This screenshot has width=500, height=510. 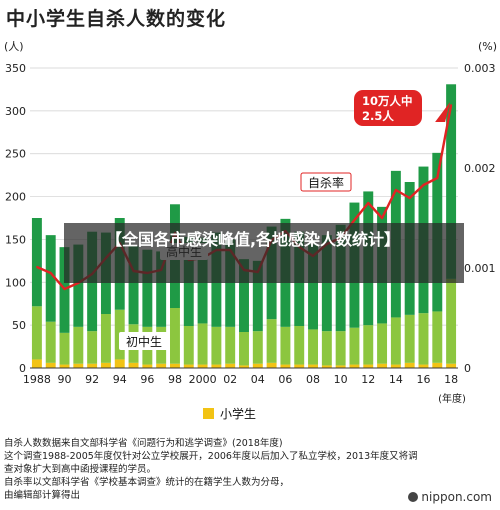 What do you see at coordinates (37, 379) in the screenshot?
I see `x-tick-label: 1988` at bounding box center [37, 379].